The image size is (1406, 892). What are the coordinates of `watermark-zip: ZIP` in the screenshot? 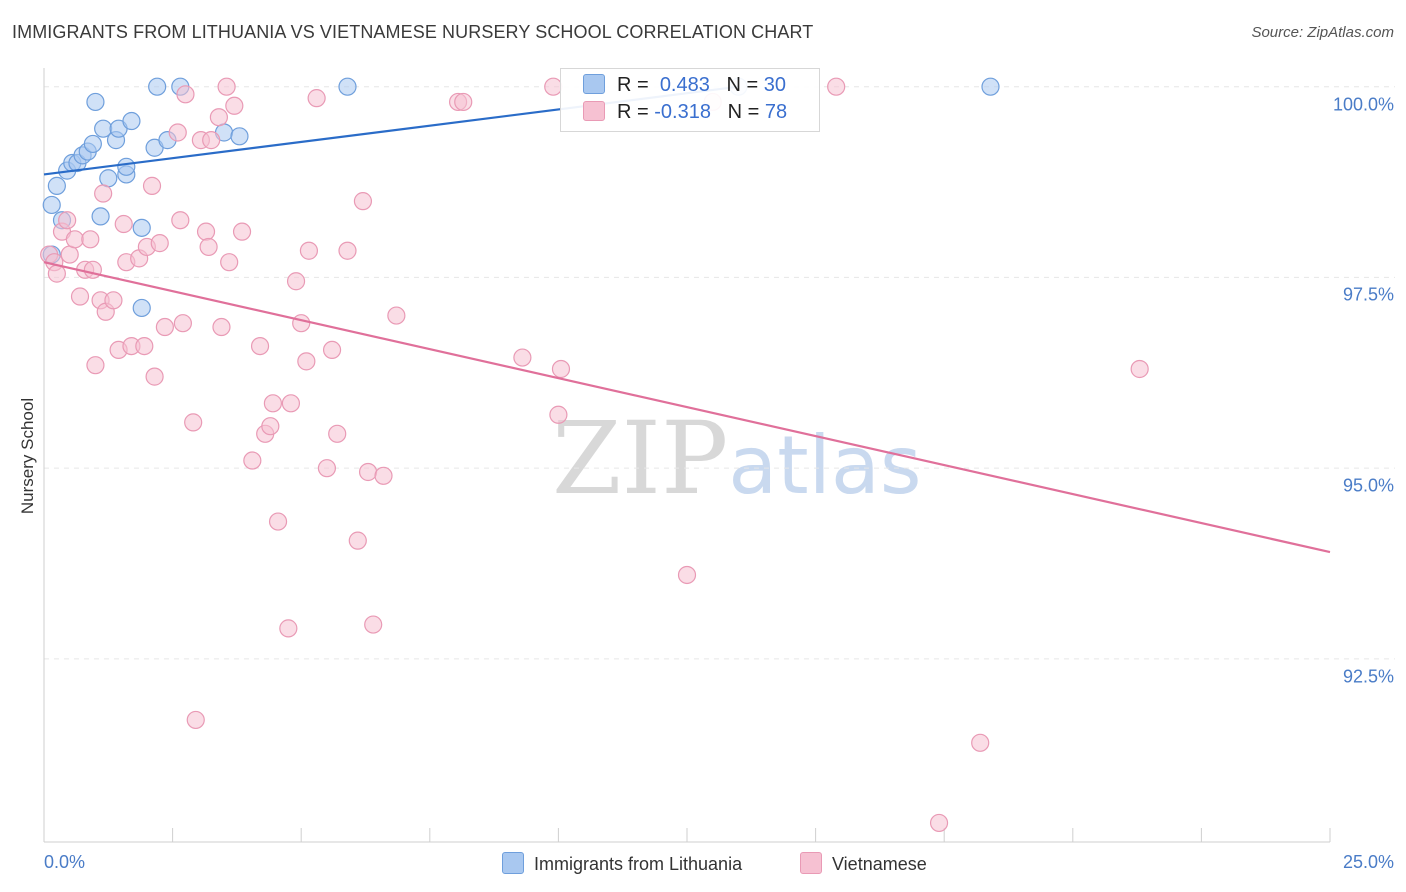 It's located at (640, 458).